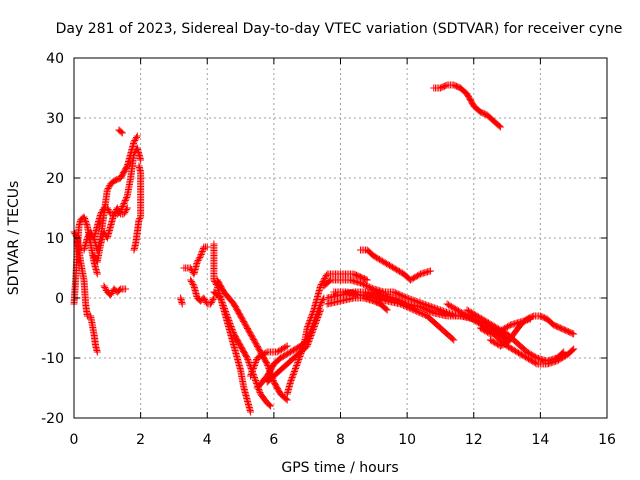  Describe the element at coordinates (120, 131) in the screenshot. I see `series-arc-h` at that location.